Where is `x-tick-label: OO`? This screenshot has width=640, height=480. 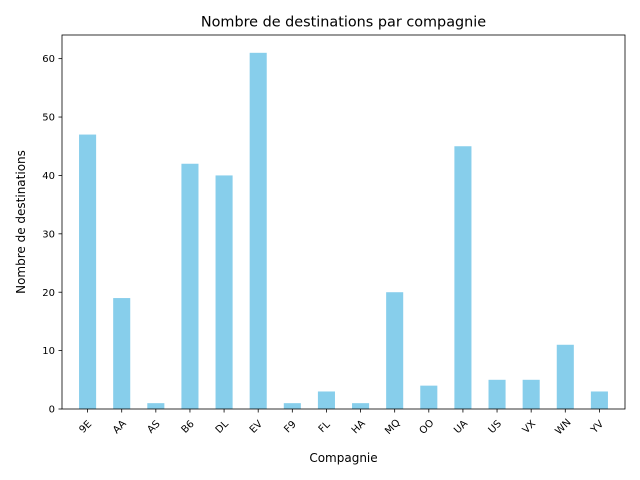 x-tick-label: OO is located at coordinates (427, 427).